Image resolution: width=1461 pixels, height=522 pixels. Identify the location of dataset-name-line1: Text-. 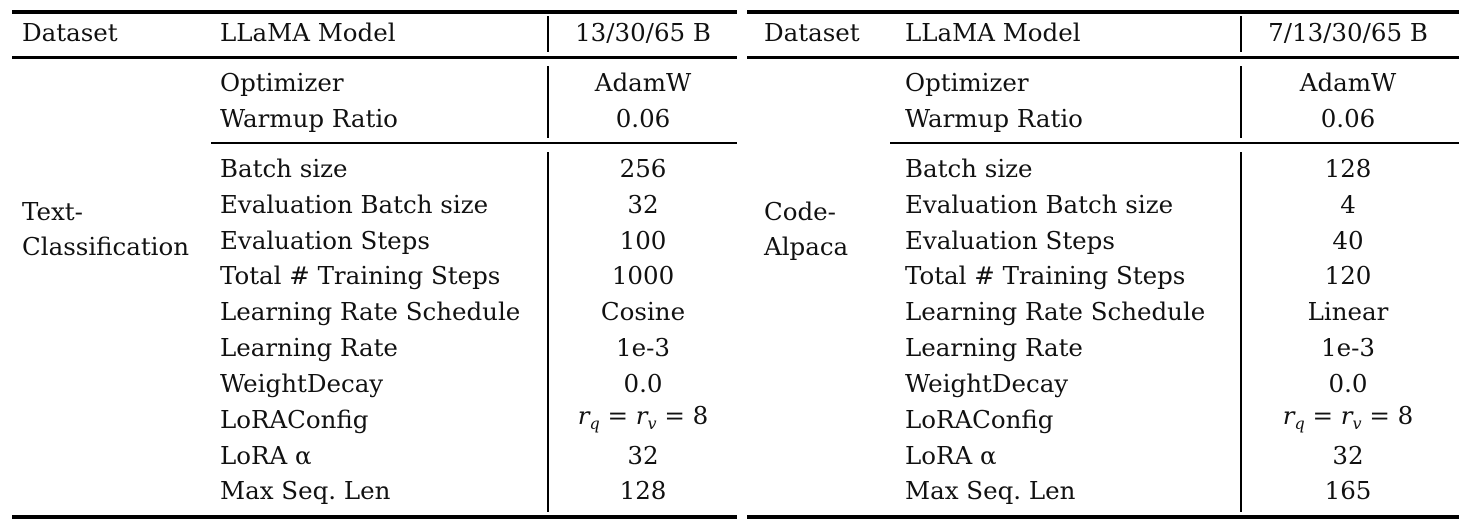
(52, 211).